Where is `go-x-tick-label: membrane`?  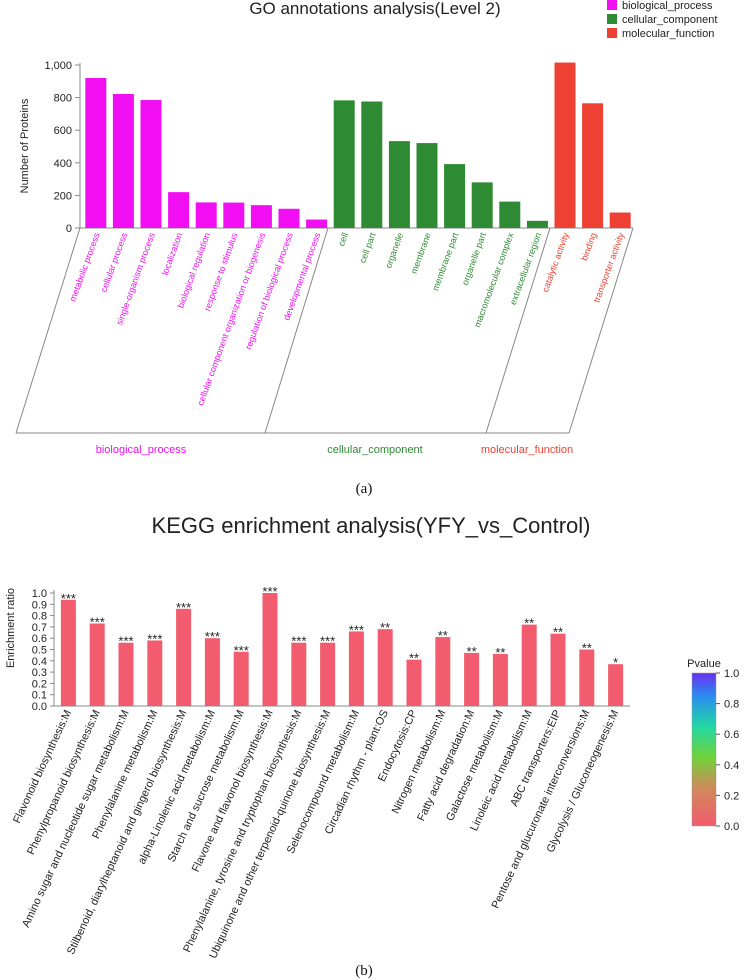 go-x-tick-label: membrane is located at coordinates (421, 253).